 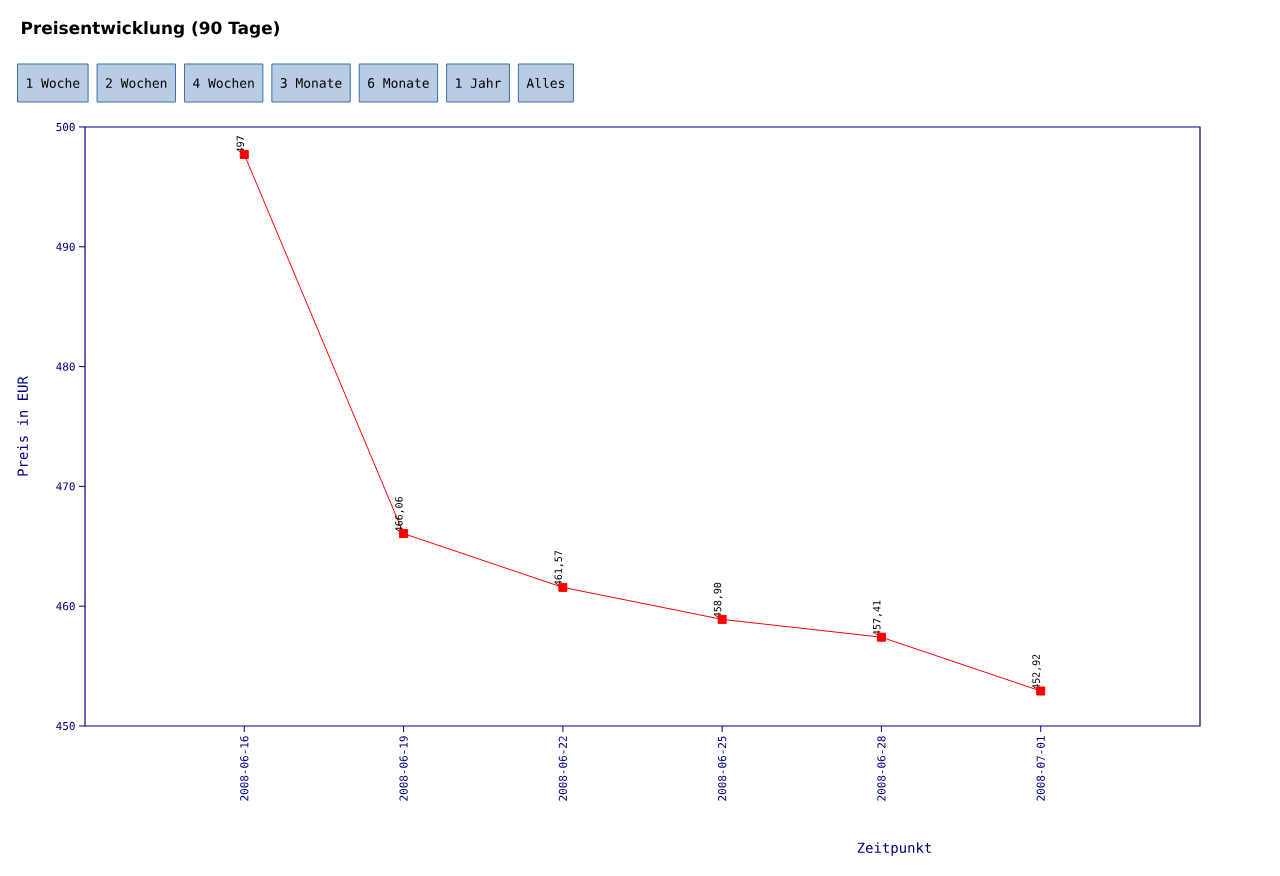 I want to click on text: 1 Woche, so click(x=53, y=82).